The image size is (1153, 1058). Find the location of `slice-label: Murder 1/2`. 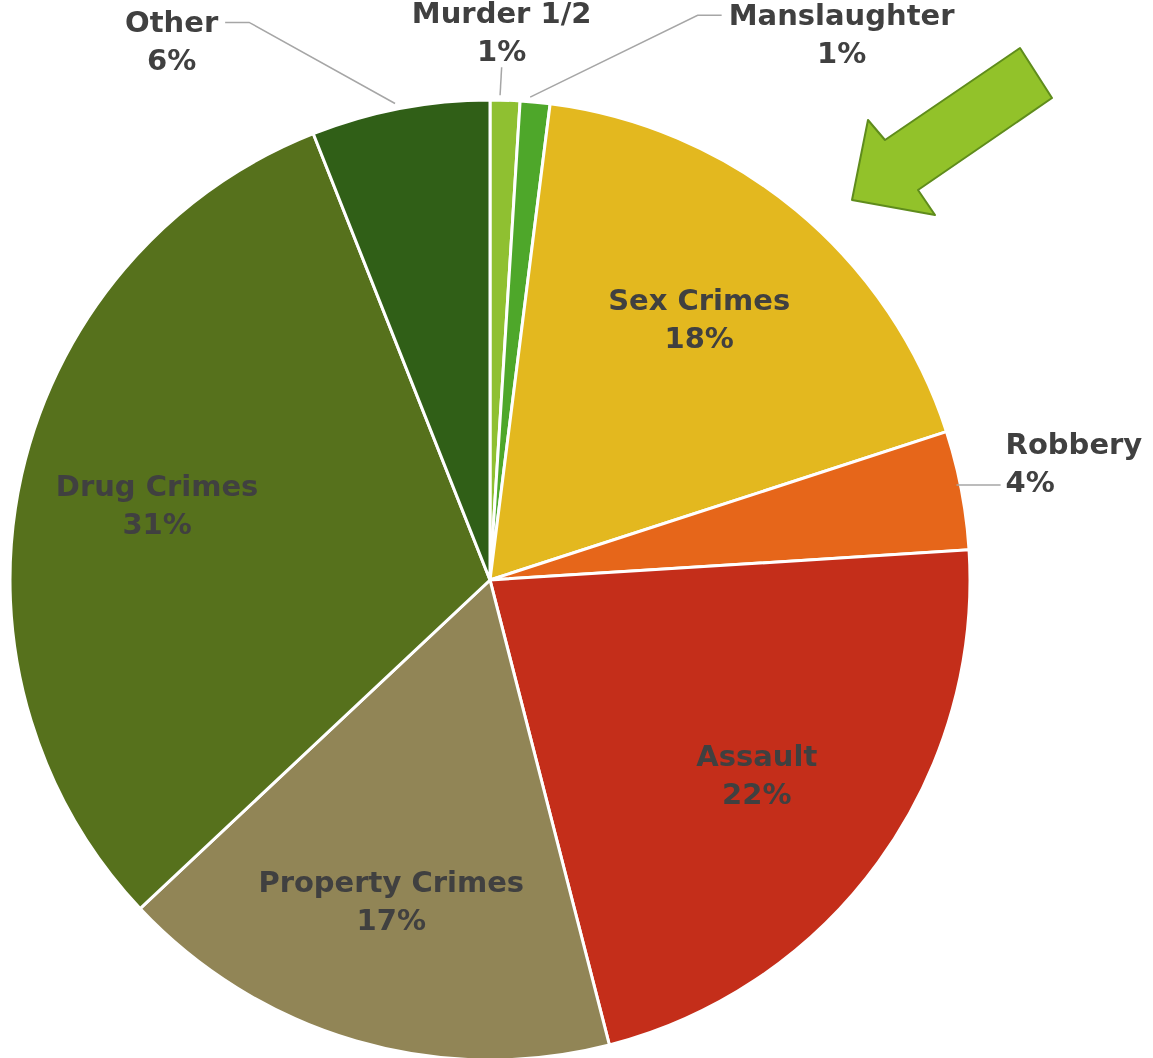

slice-label: Murder 1/2 is located at coordinates (501, 15).